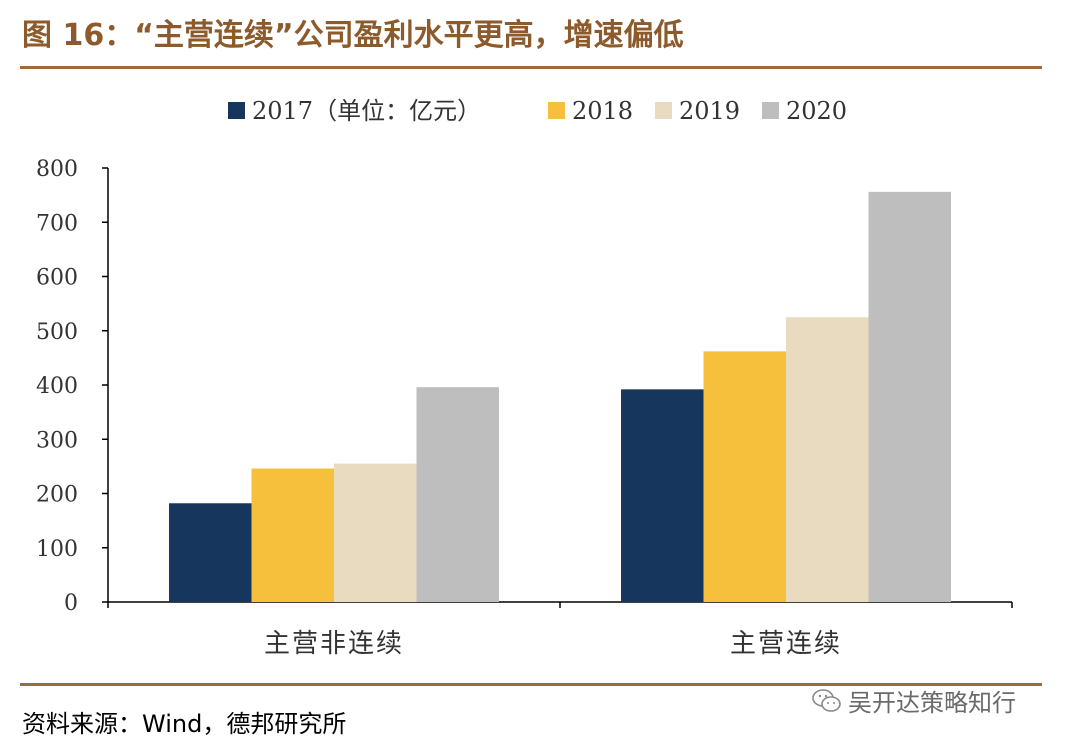 The image size is (1066, 745). Describe the element at coordinates (57, 495) in the screenshot. I see `y-tick-label: 200` at that location.